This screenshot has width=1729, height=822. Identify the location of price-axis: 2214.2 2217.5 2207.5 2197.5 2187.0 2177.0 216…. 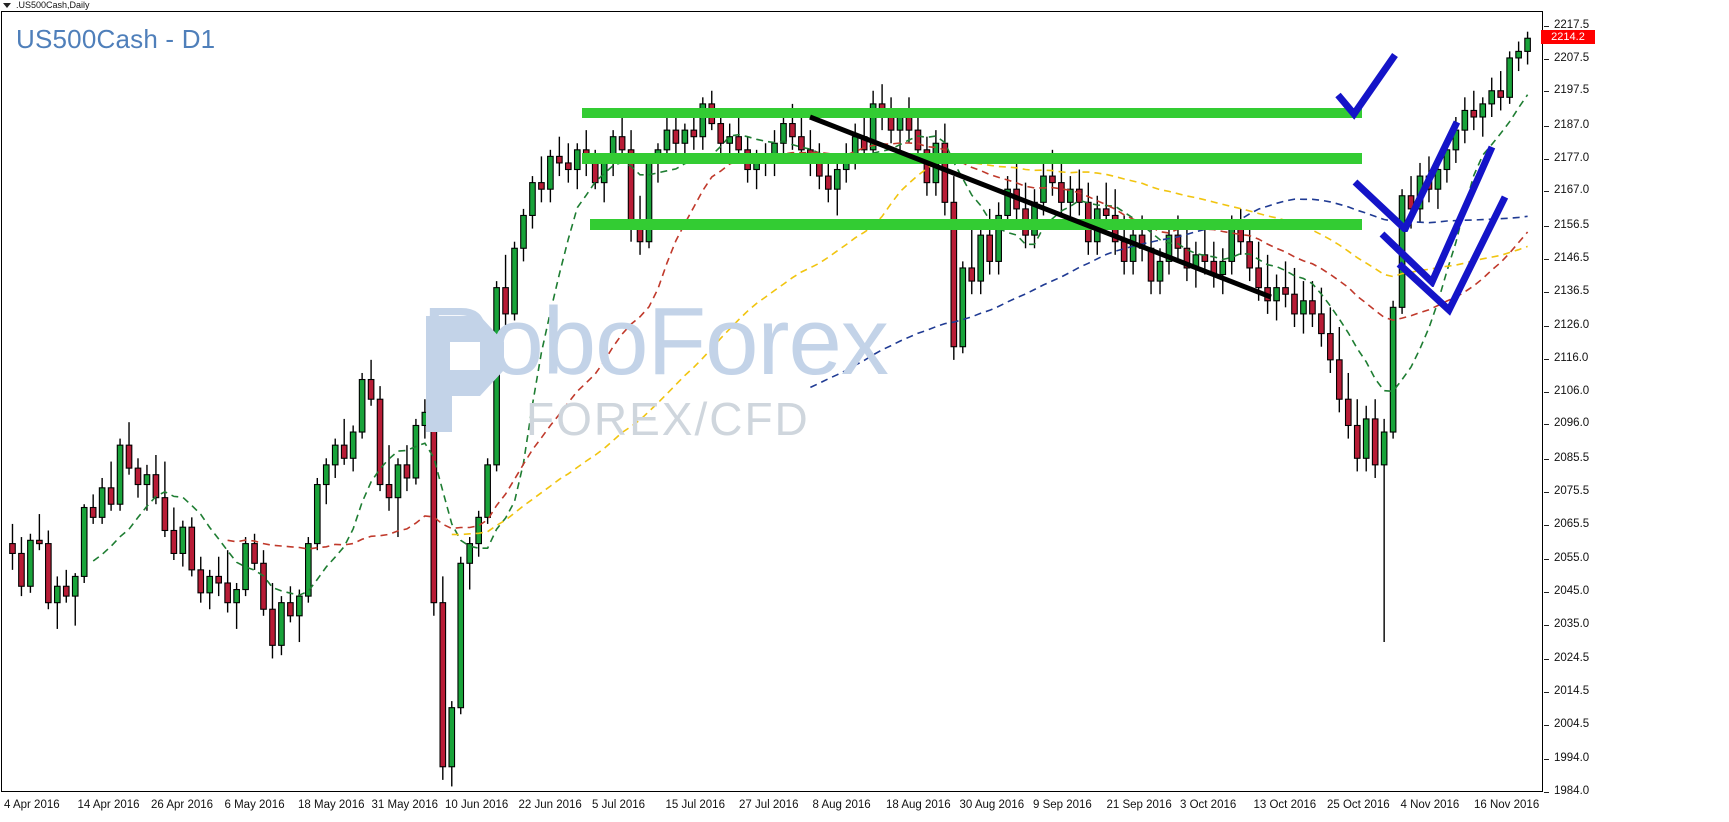
(1635, 404).